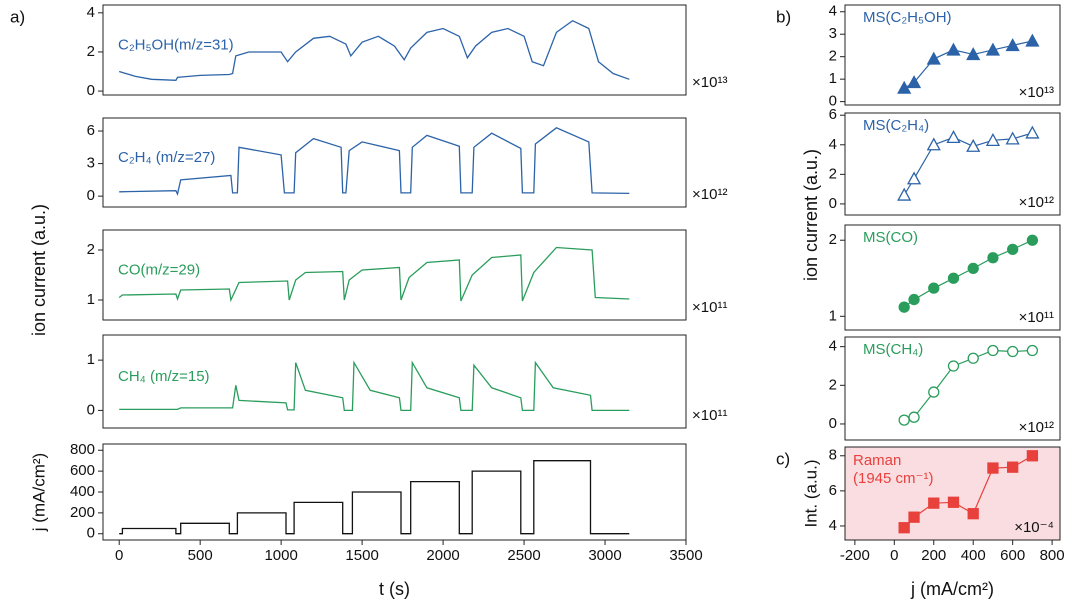 This screenshot has width=1080, height=604. What do you see at coordinates (159, 269) in the screenshot?
I see `series-label: CO(m/z=29)` at bounding box center [159, 269].